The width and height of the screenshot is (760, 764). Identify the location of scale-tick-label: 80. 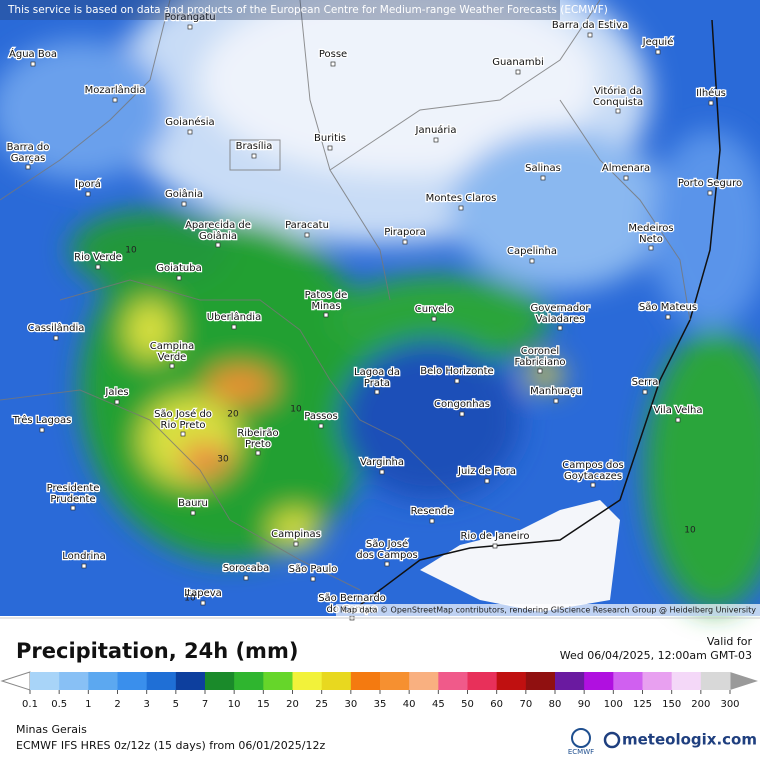
(555, 704).